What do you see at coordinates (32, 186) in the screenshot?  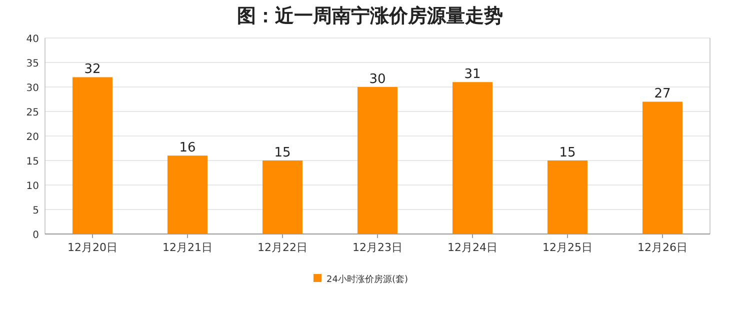 I see `y-tick-label: 10` at bounding box center [32, 186].